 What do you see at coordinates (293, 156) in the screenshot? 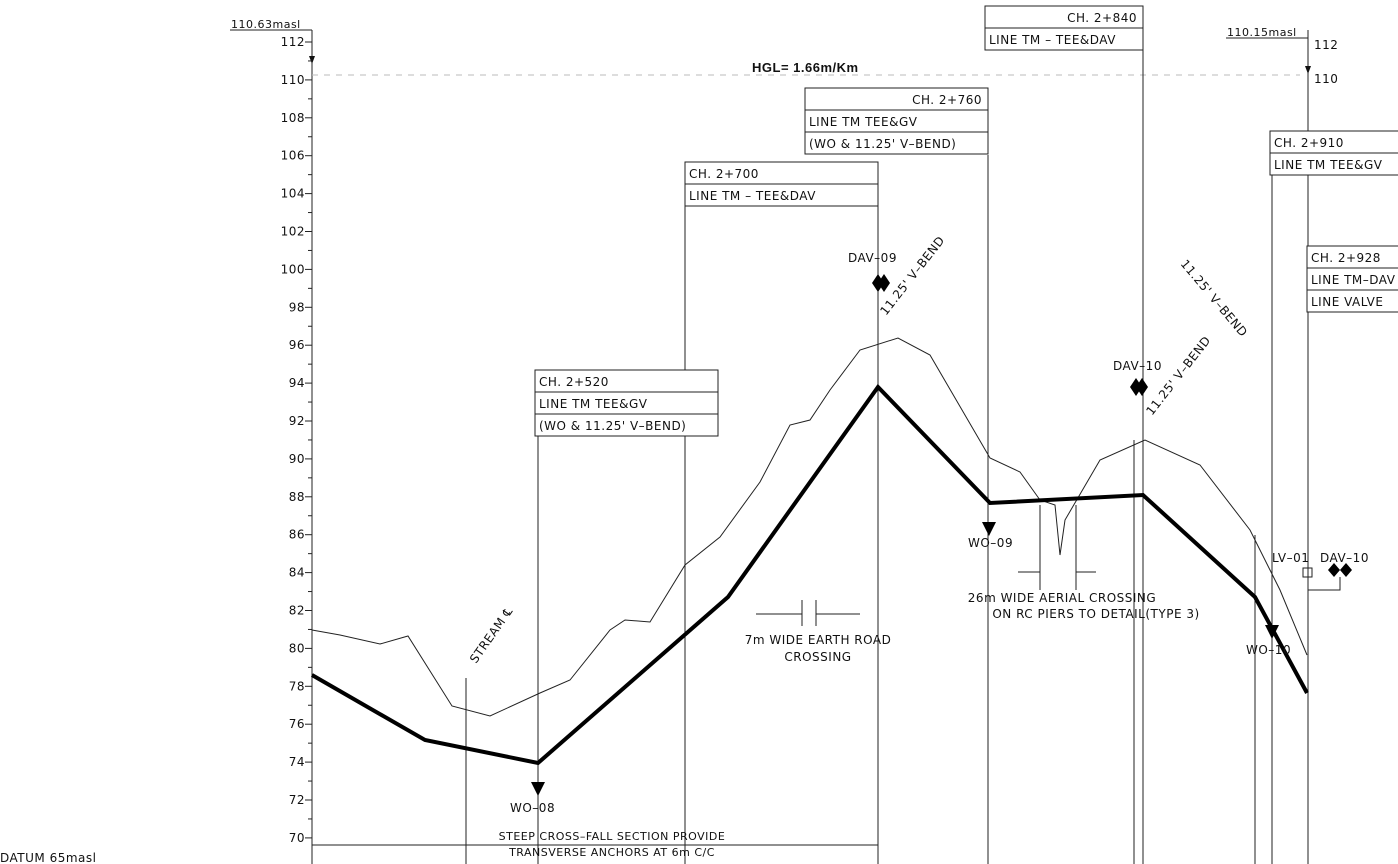
I see `axis-label: 106` at bounding box center [293, 156].